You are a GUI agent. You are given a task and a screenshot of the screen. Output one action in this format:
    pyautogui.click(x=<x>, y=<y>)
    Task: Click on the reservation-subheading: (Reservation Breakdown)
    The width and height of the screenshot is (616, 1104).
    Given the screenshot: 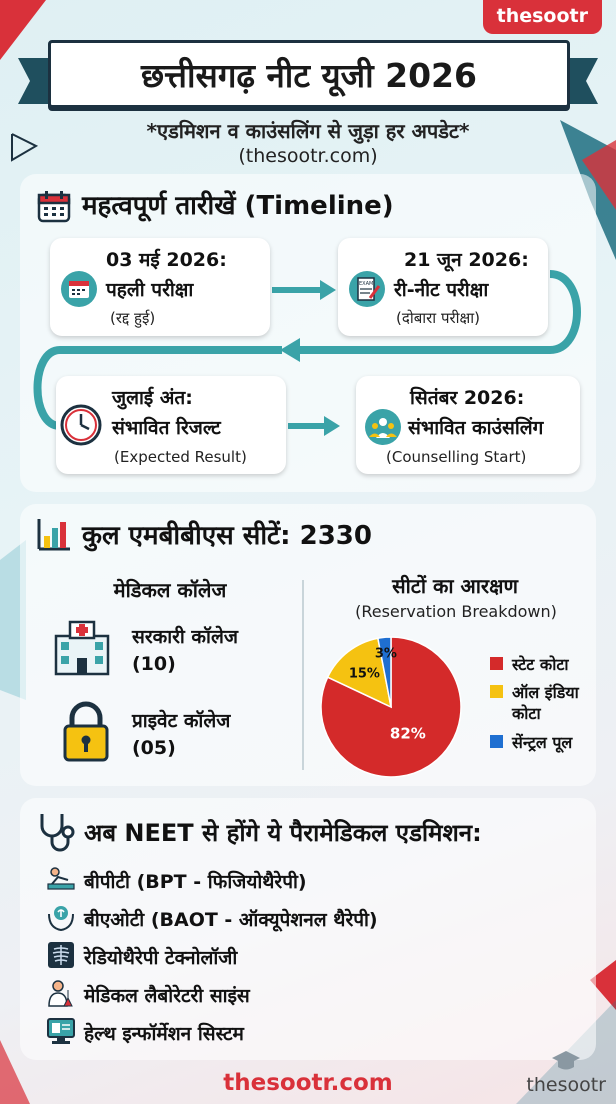 What is the action you would take?
    pyautogui.click(x=456, y=611)
    